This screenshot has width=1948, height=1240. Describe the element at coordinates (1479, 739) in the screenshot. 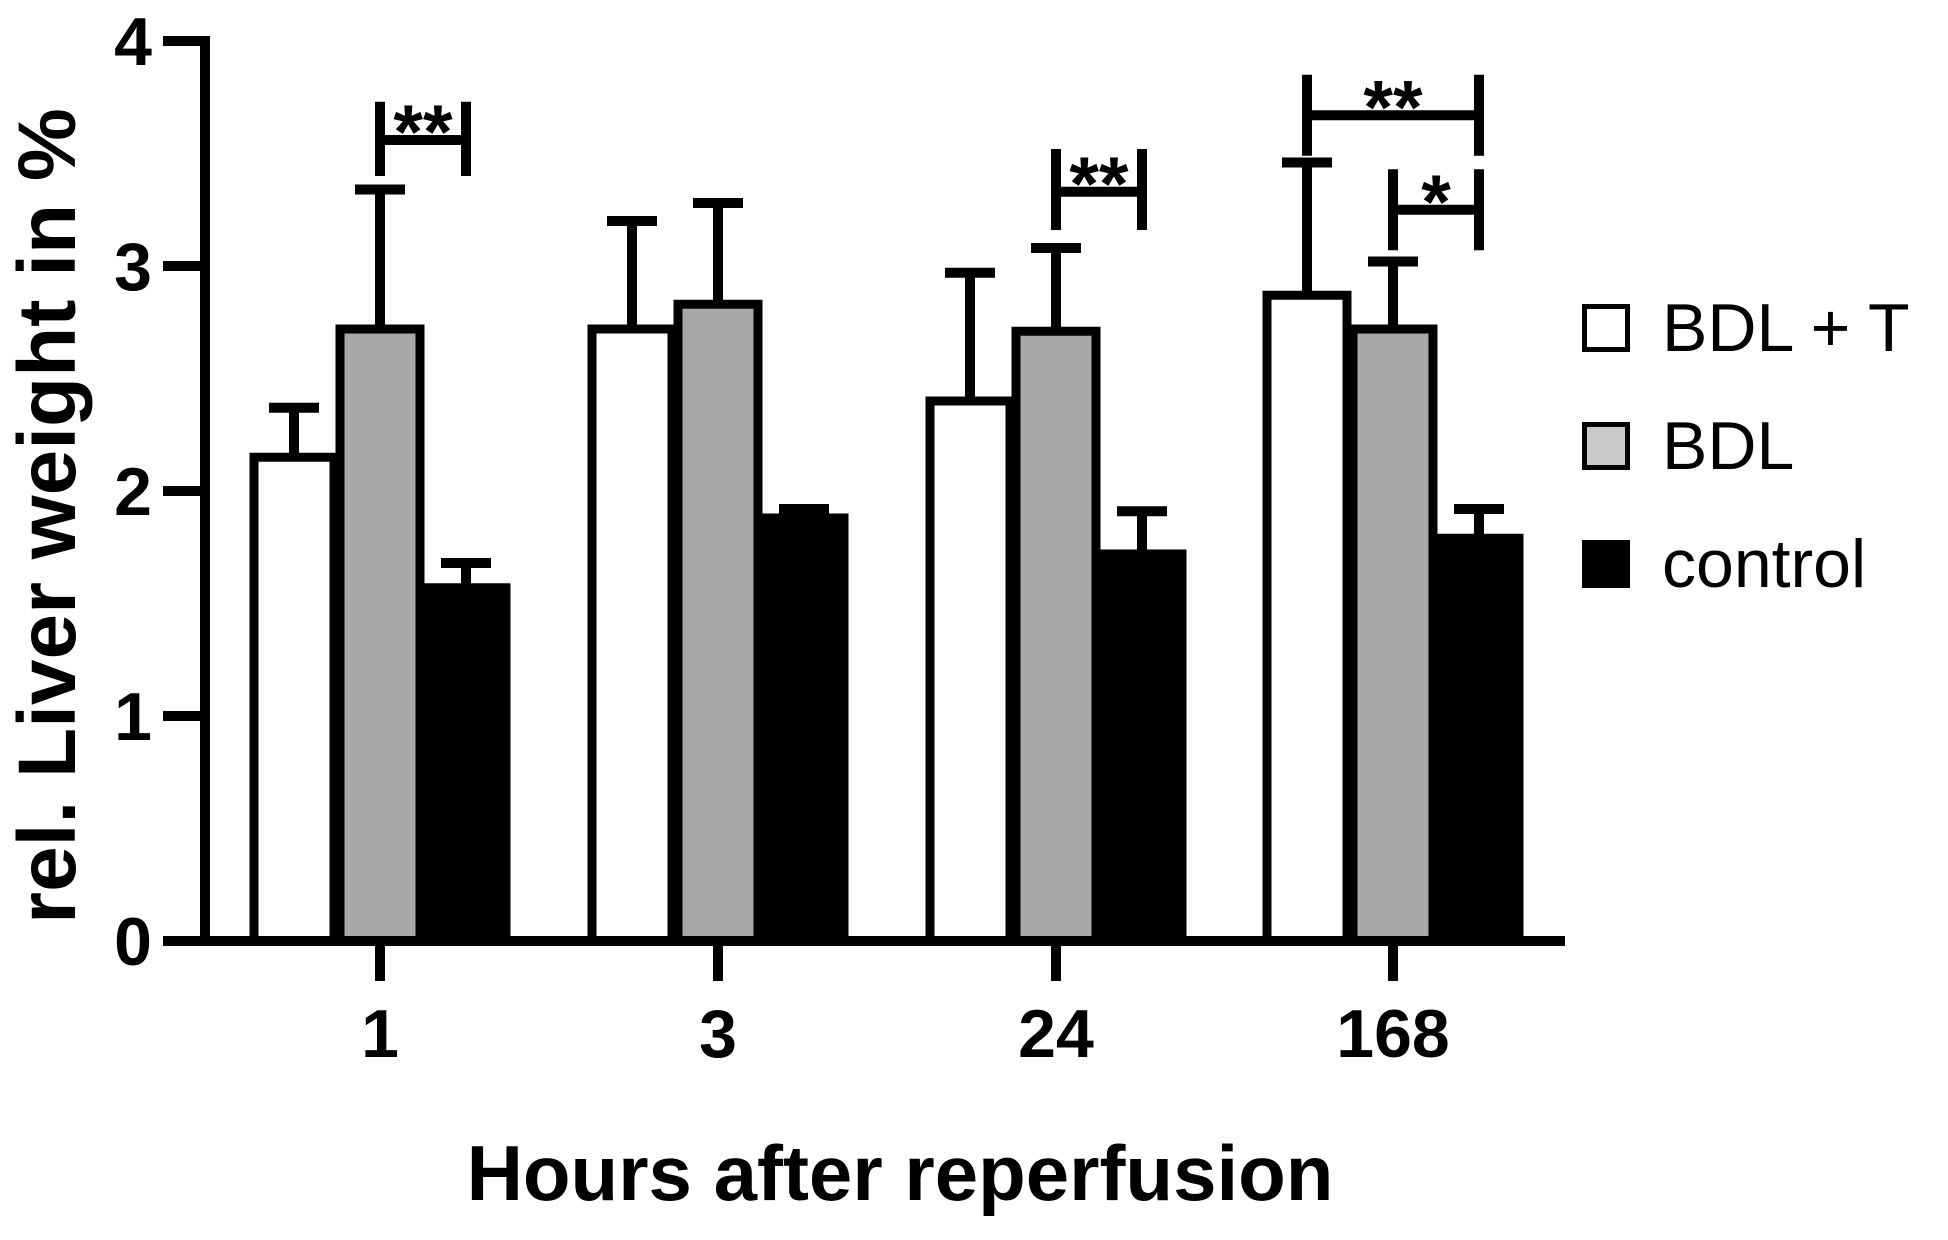

I see `bar-control-g3` at that location.